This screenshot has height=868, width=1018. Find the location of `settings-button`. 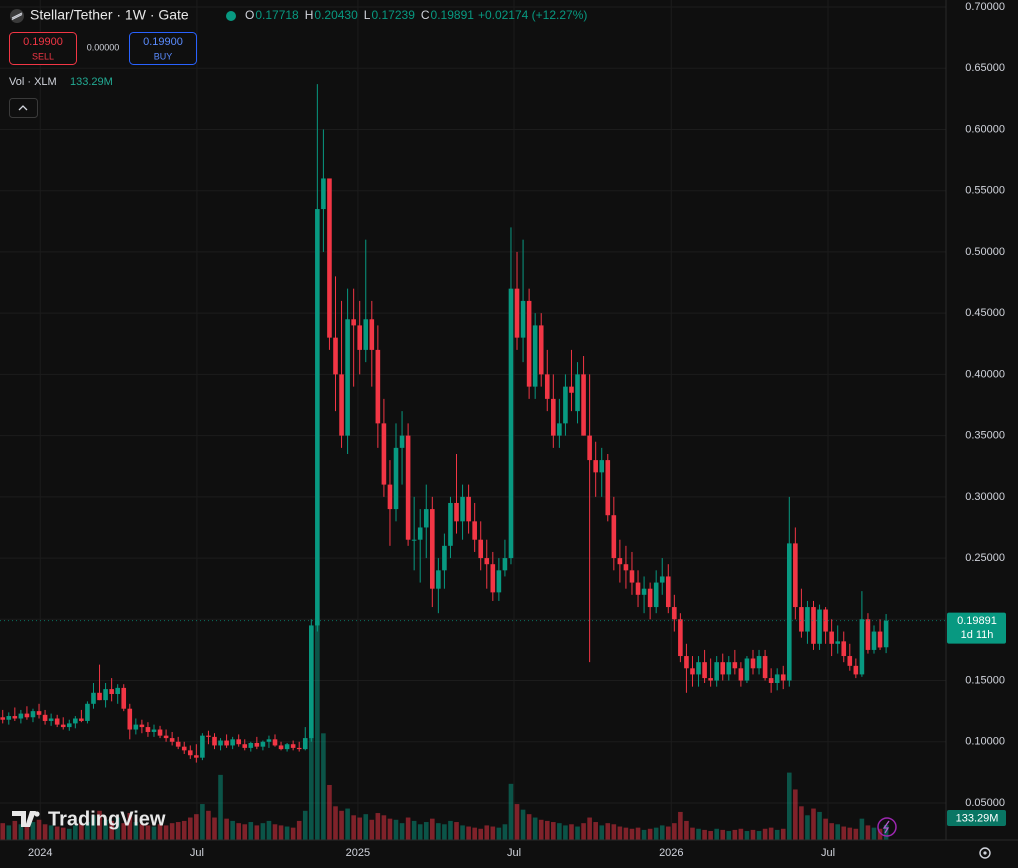

settings-button is located at coordinates (985, 853).